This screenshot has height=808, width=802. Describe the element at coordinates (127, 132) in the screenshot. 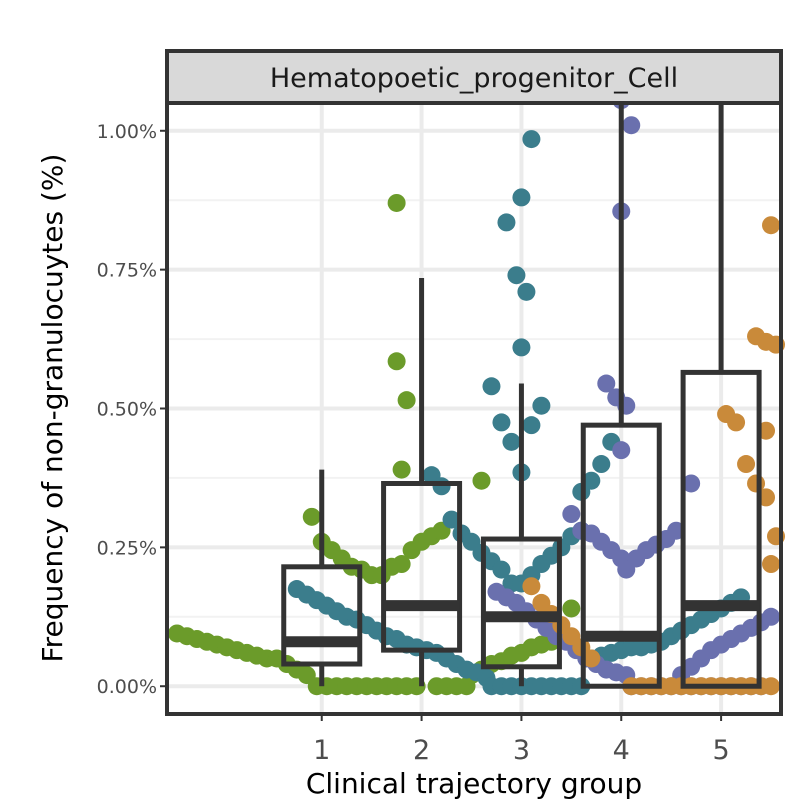

I see `y-tick-label: 1.00%` at that location.